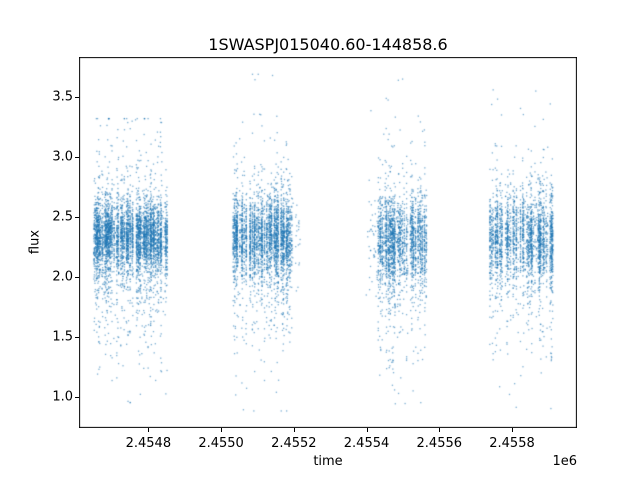 The width and height of the screenshot is (640, 480). What do you see at coordinates (62, 97) in the screenshot?
I see `y-tick-label: 3.5` at bounding box center [62, 97].